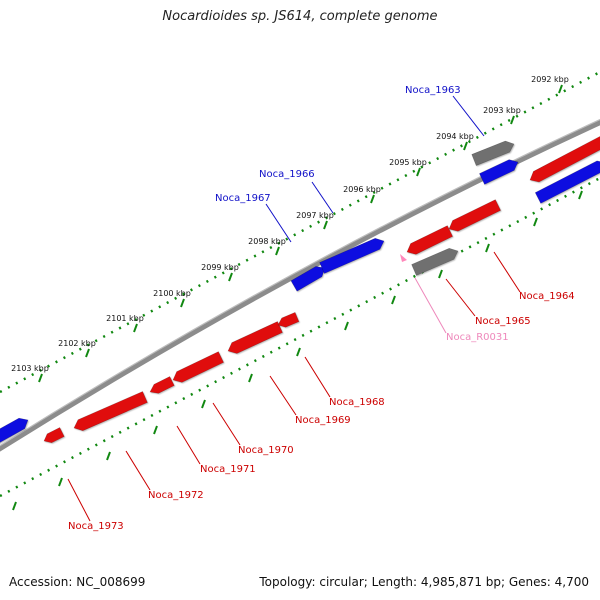 The image size is (600, 600). Describe the element at coordinates (433, 90) in the screenshot. I see `gene-label-noca-1963: Noca_1963` at that location.